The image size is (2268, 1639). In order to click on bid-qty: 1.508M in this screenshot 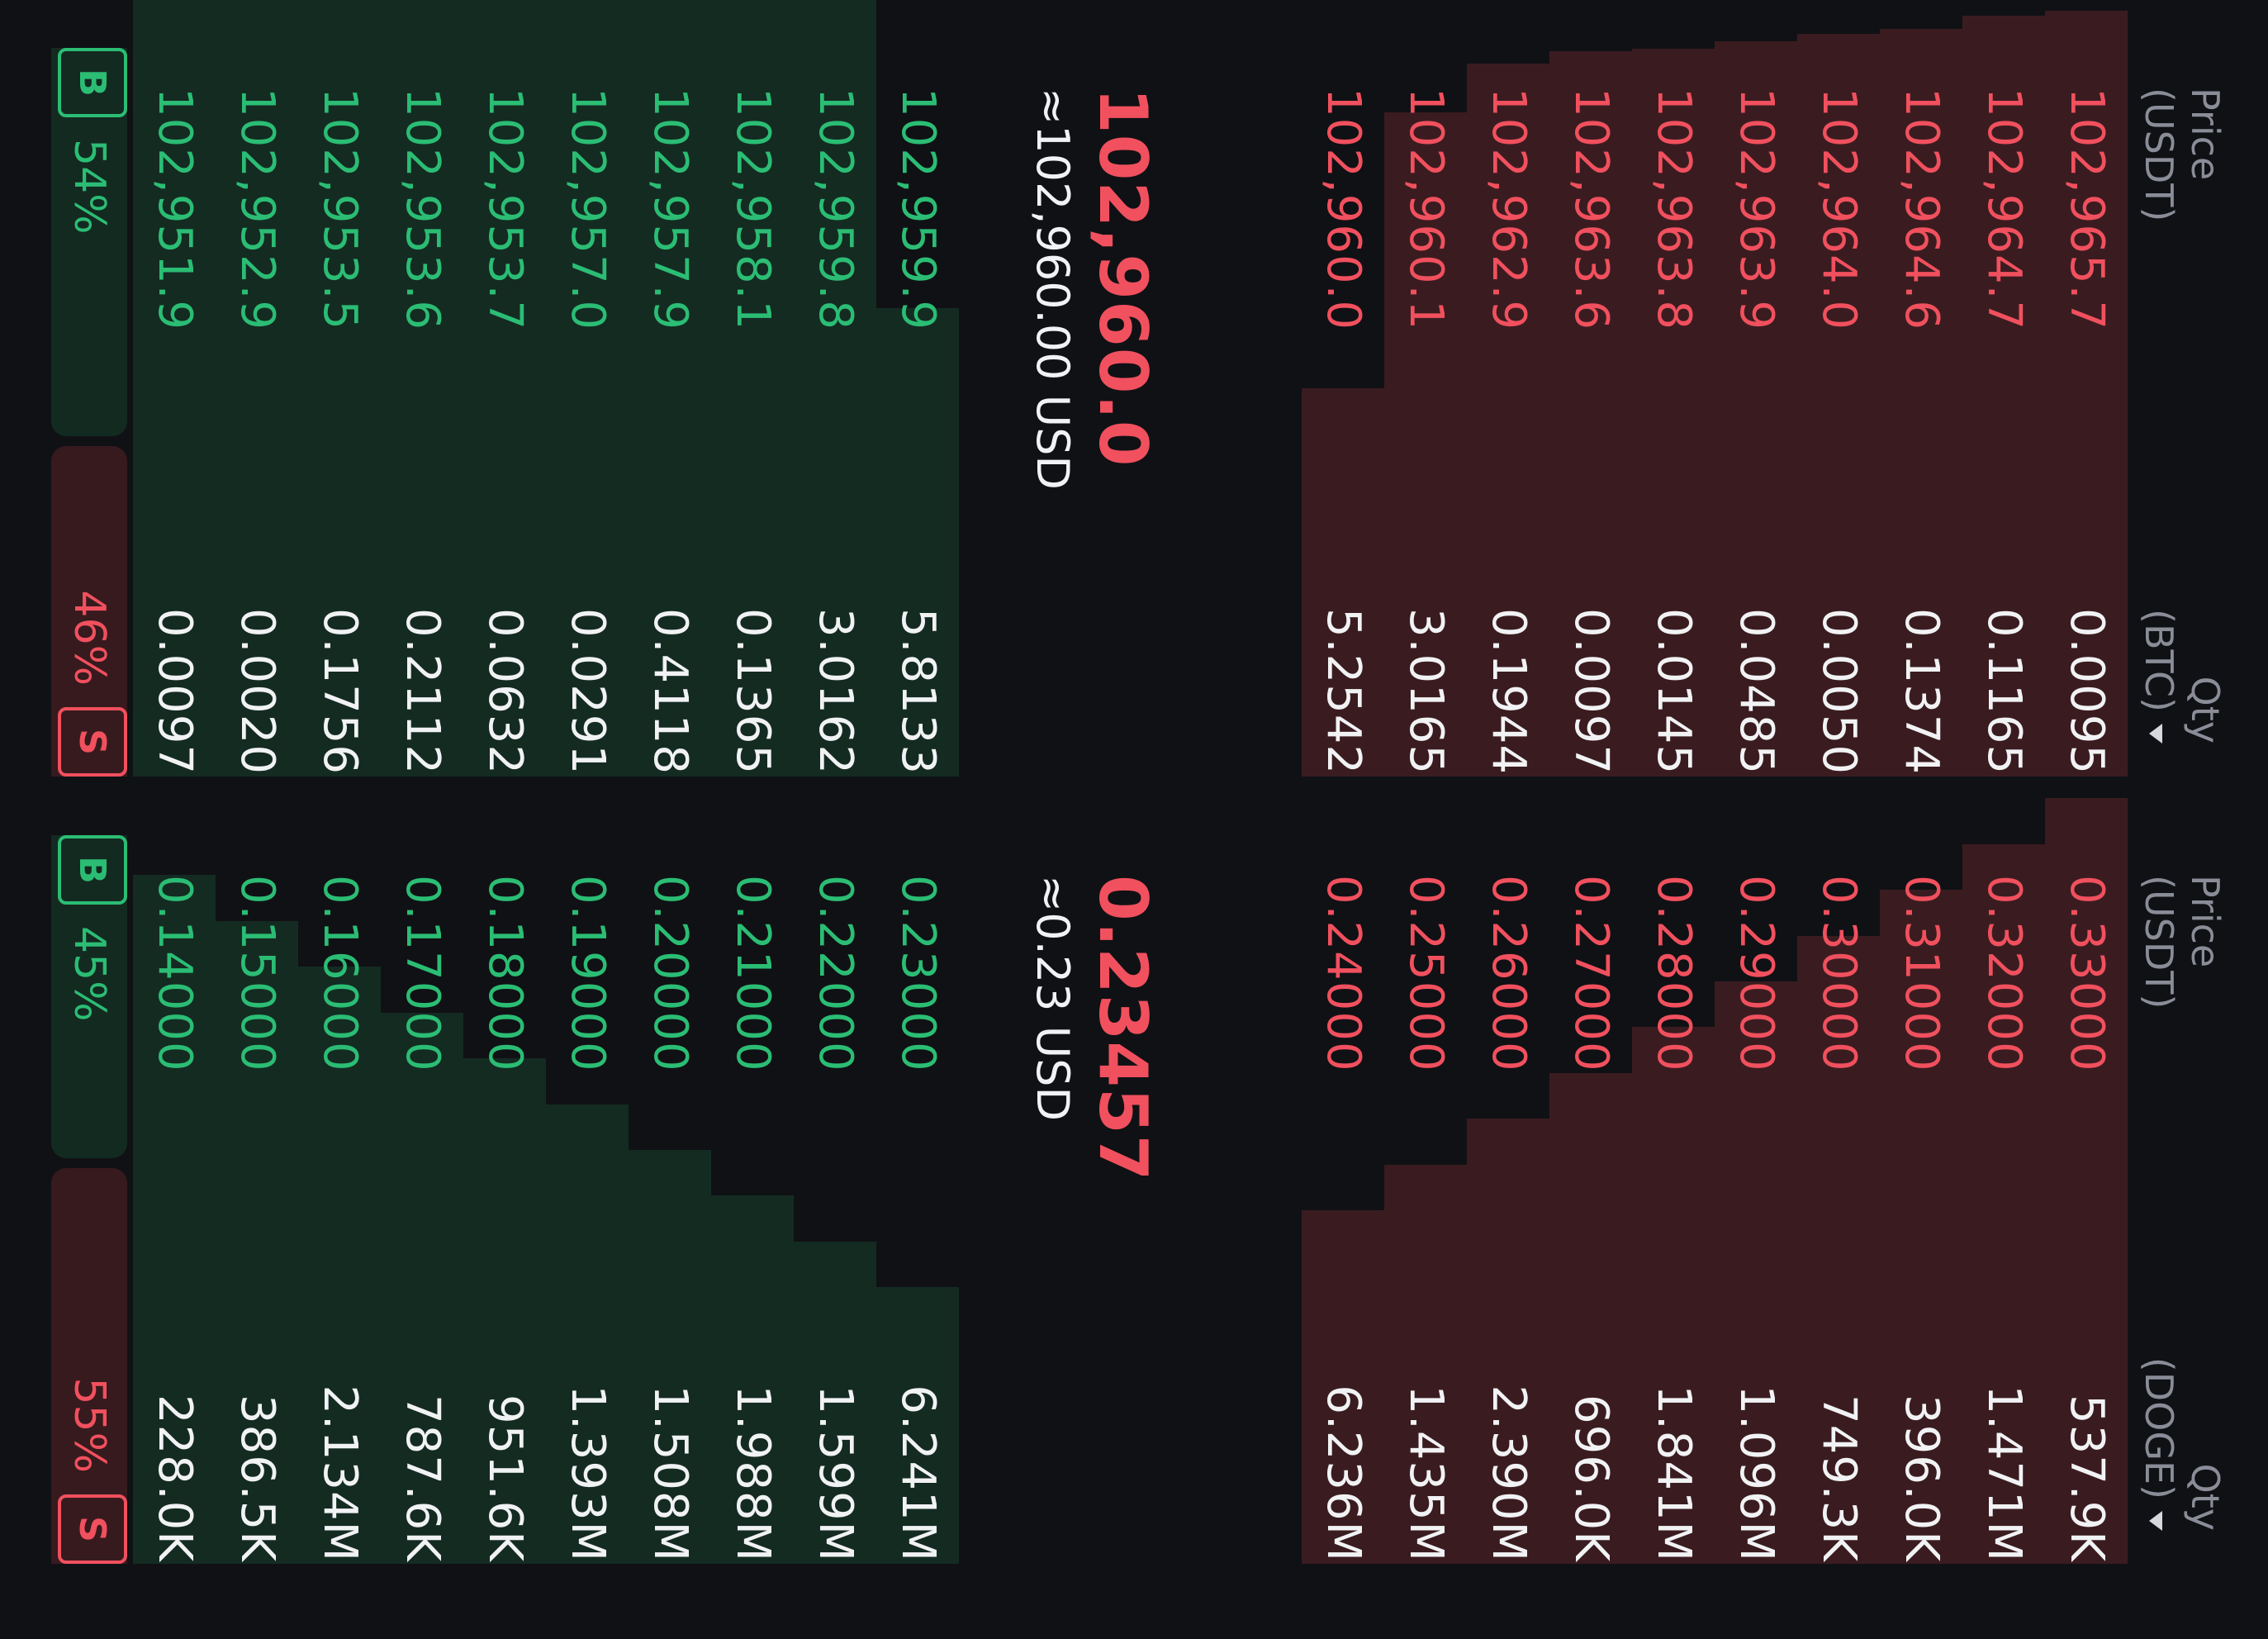, I will do `click(670, 1473)`.